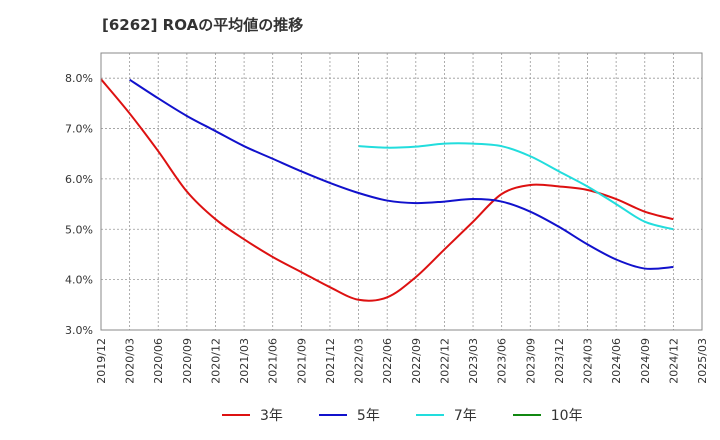 This screenshot has height=440, width=720. What do you see at coordinates (252, 415) in the screenshot?
I see `legend-item: 3年` at bounding box center [252, 415].